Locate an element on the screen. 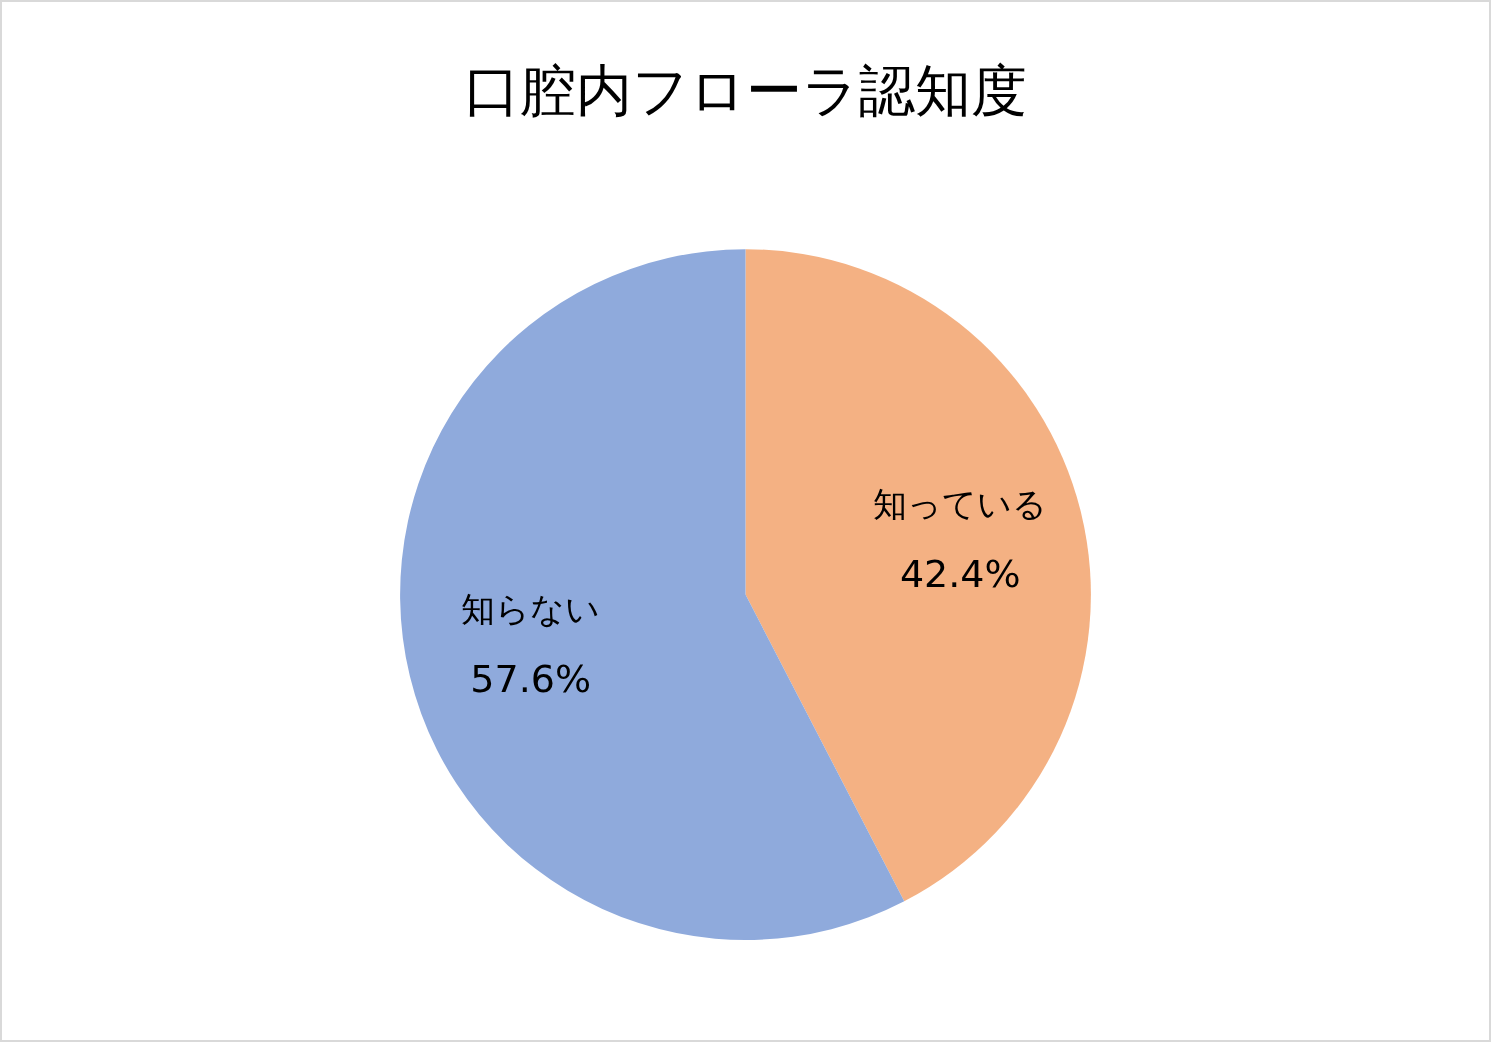 The width and height of the screenshot is (1491, 1042). slice-label: 知らない is located at coordinates (531, 608).